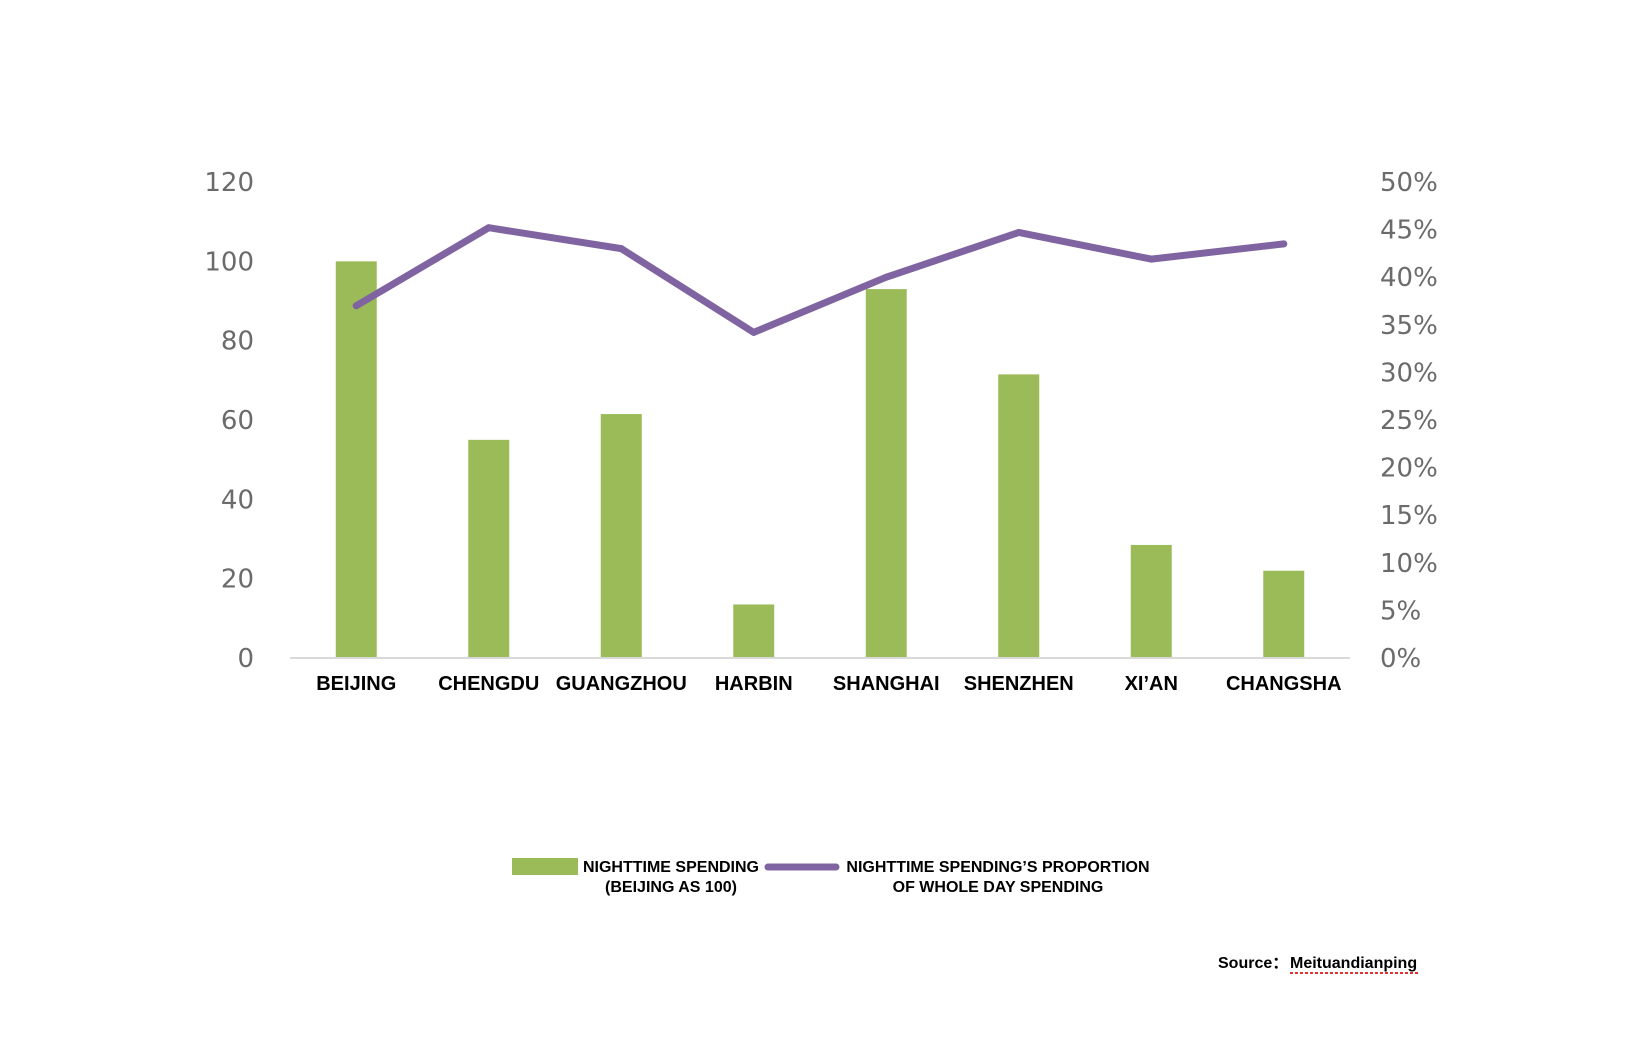 Image resolution: width=1636 pixels, height=1052 pixels. What do you see at coordinates (1409, 231) in the screenshot?
I see `right-tick-label: 45%` at bounding box center [1409, 231].